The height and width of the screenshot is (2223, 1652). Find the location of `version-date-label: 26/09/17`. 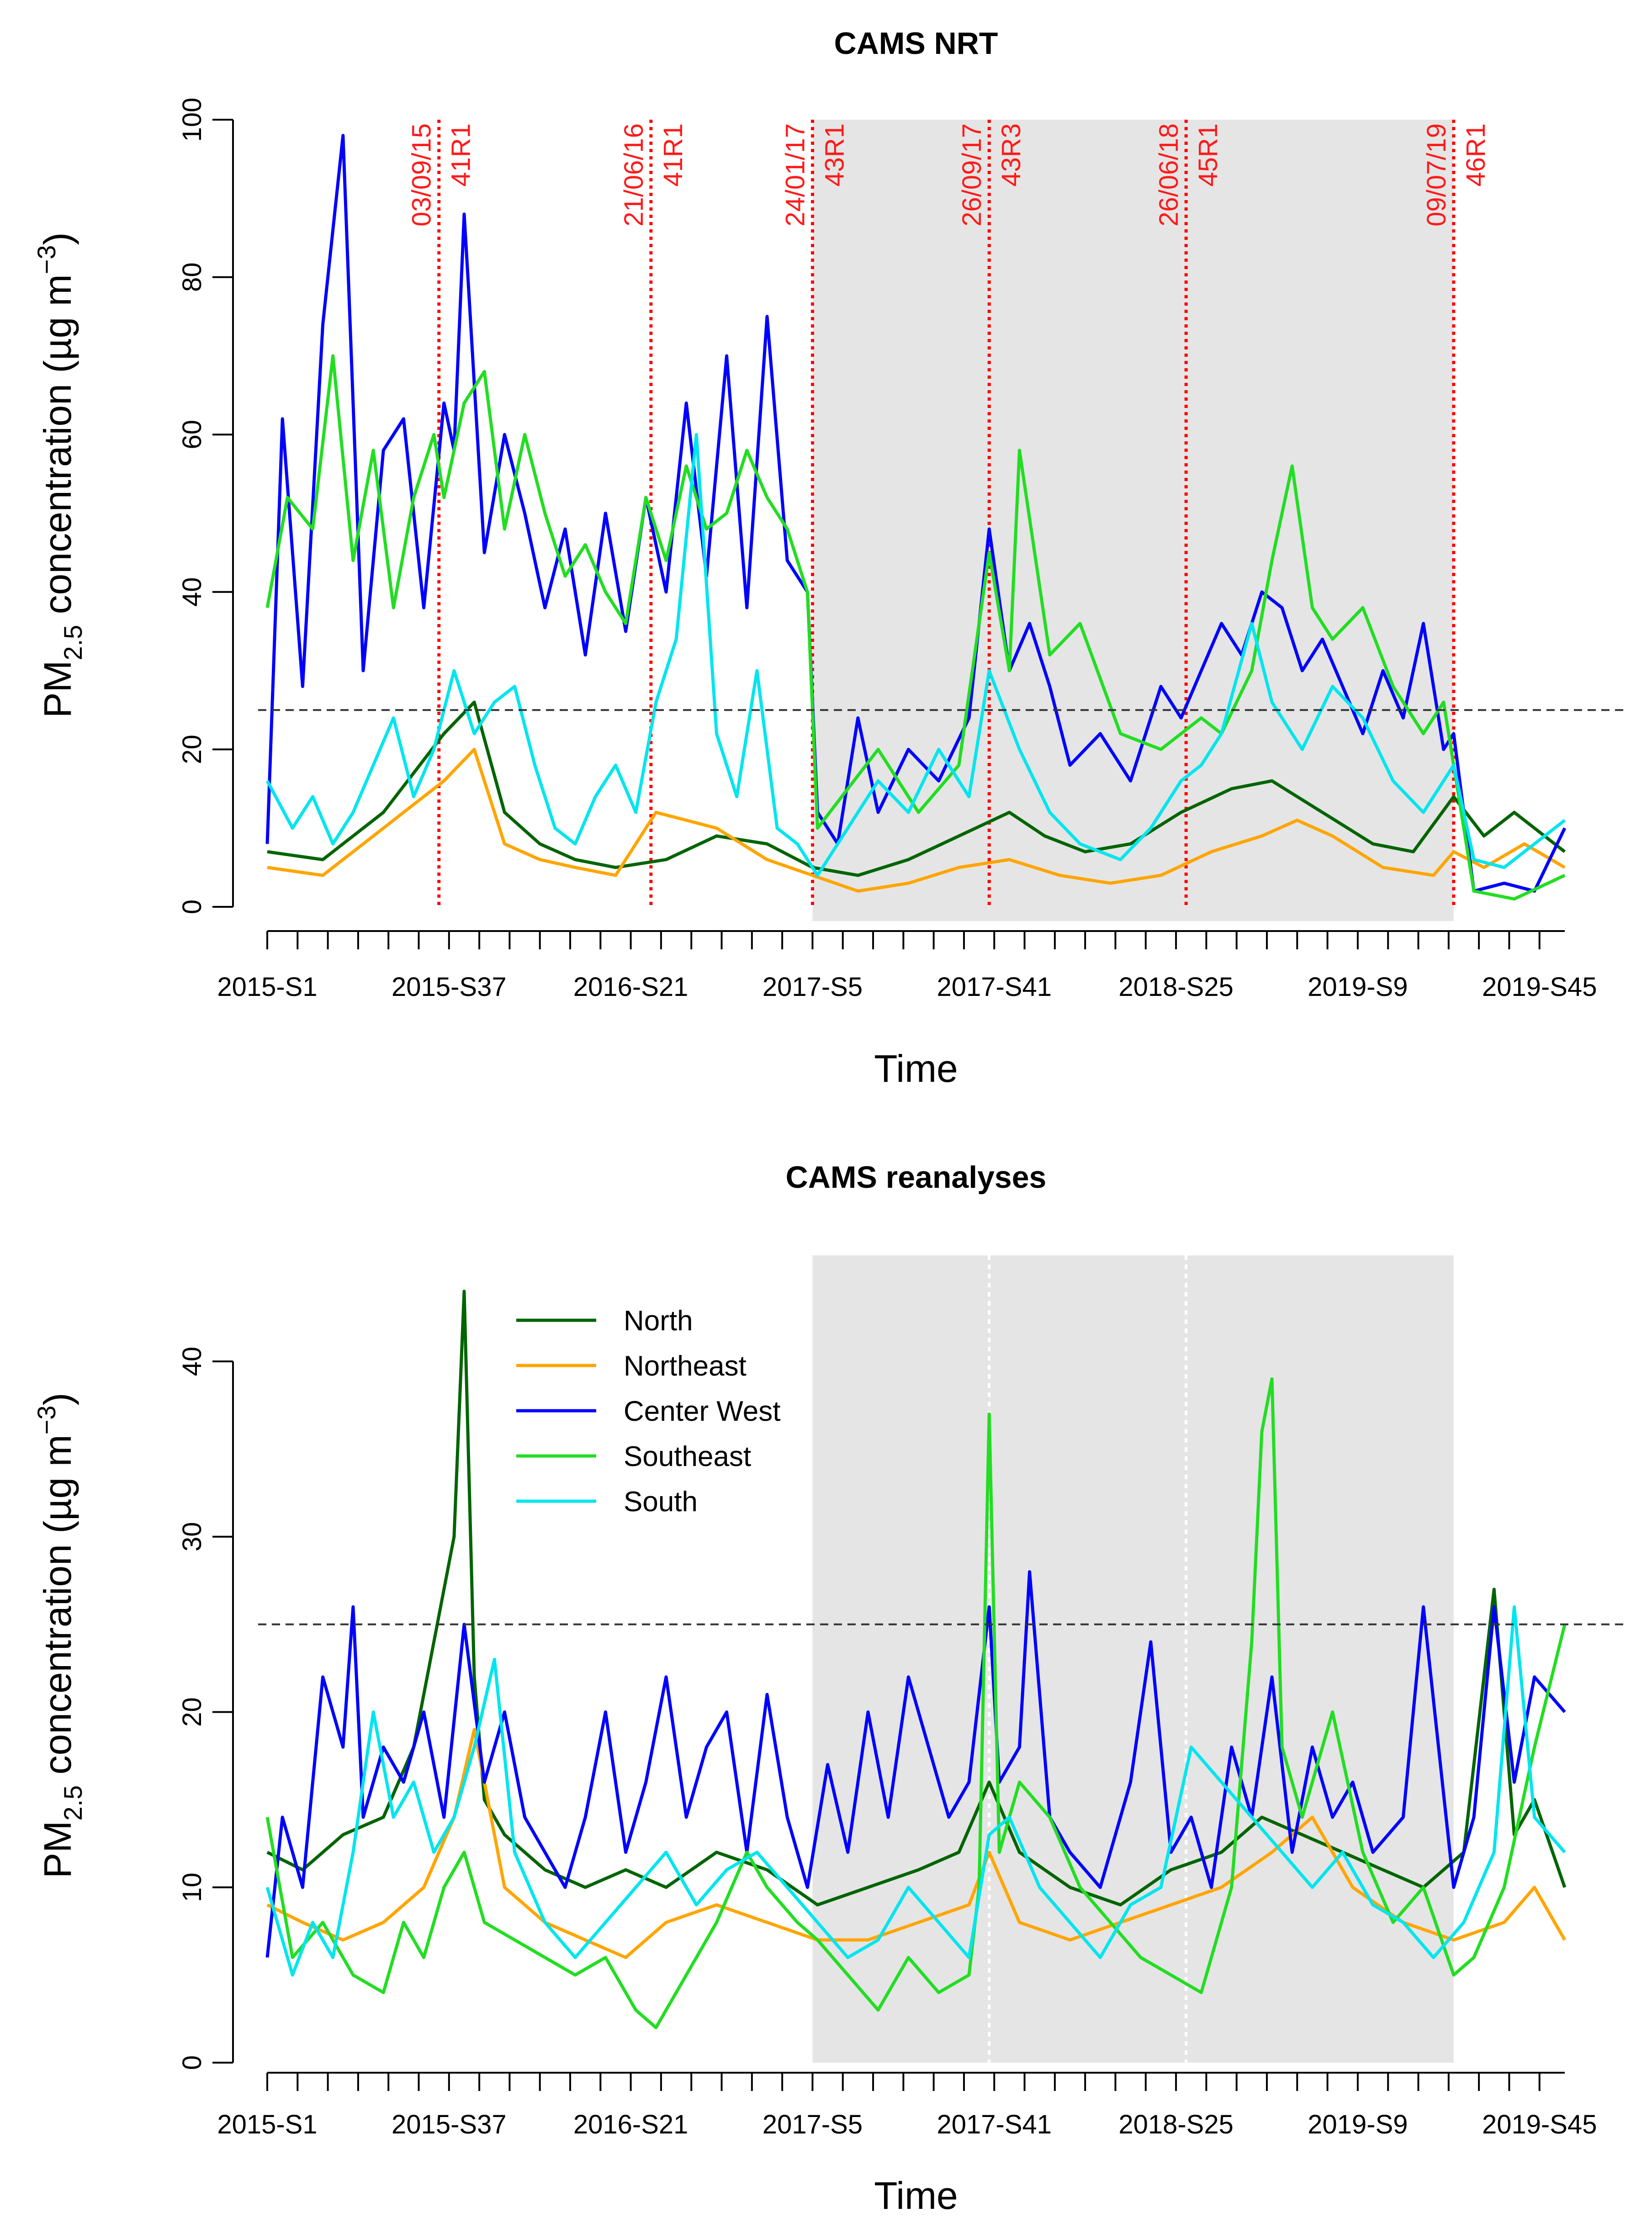

version-date-label: 26/09/17 is located at coordinates (972, 175).